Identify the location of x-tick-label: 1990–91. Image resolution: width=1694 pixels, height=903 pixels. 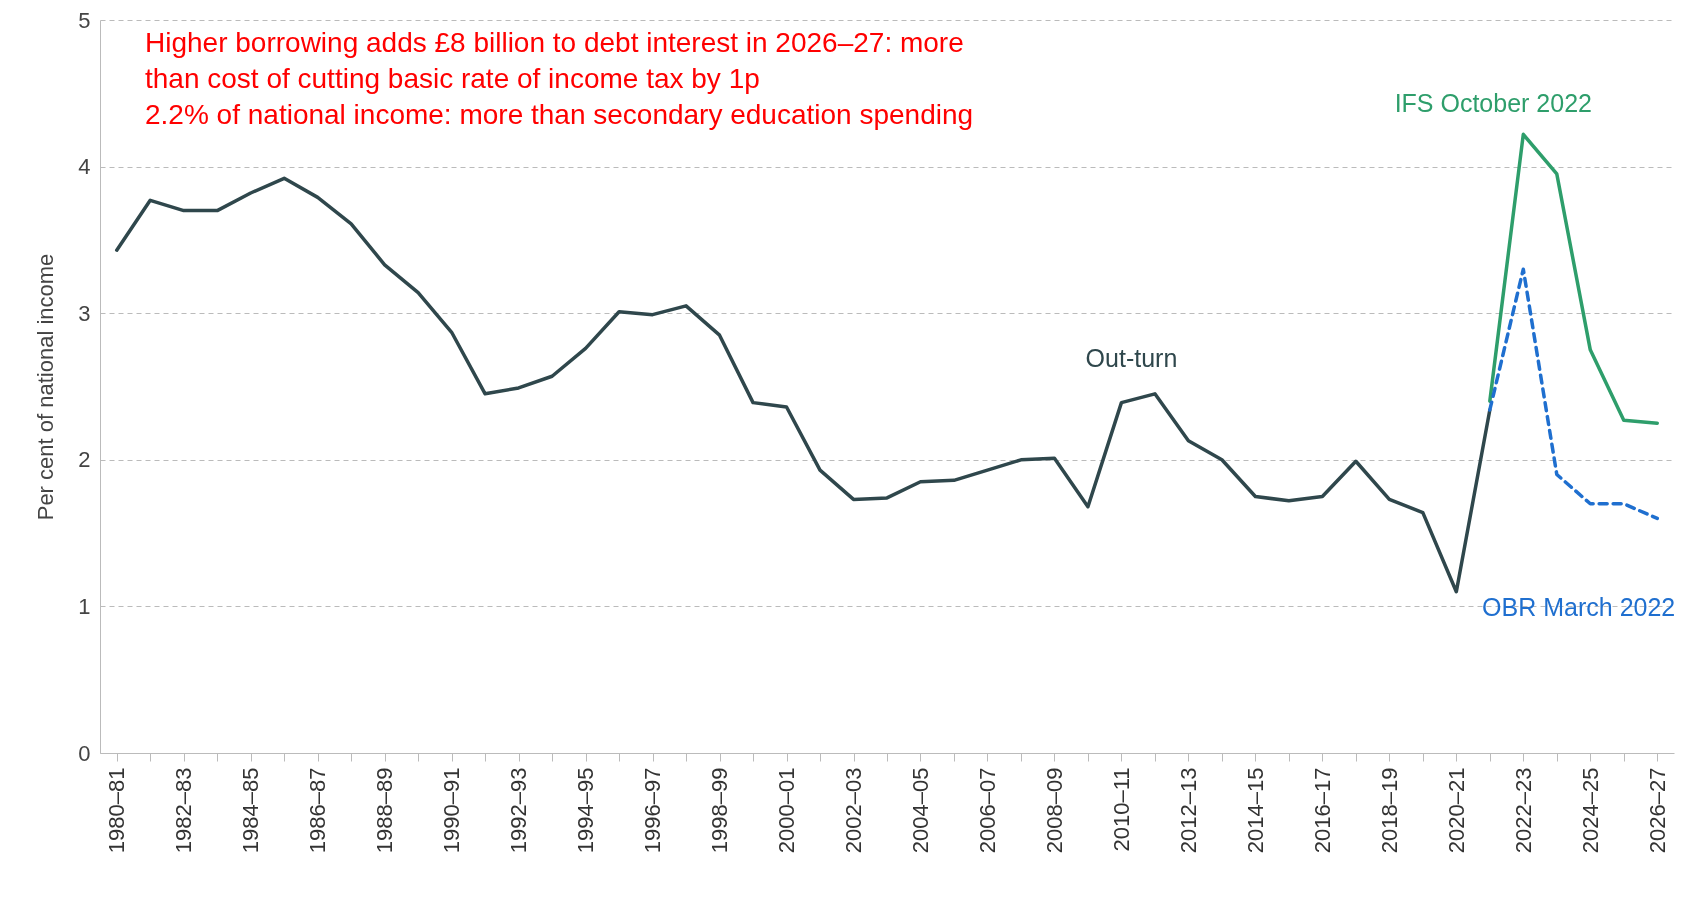
(452, 810).